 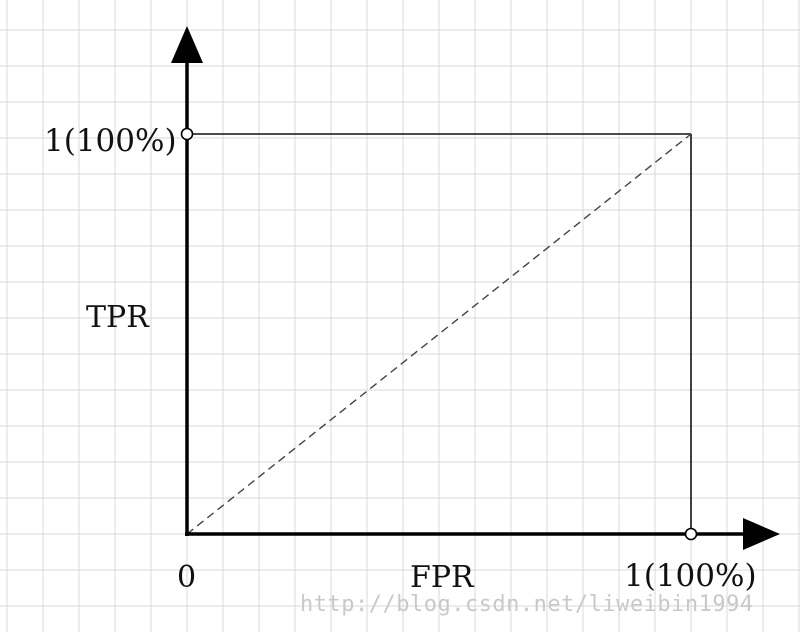 What do you see at coordinates (187, 134) in the screenshot?
I see `y-tick-marker` at bounding box center [187, 134].